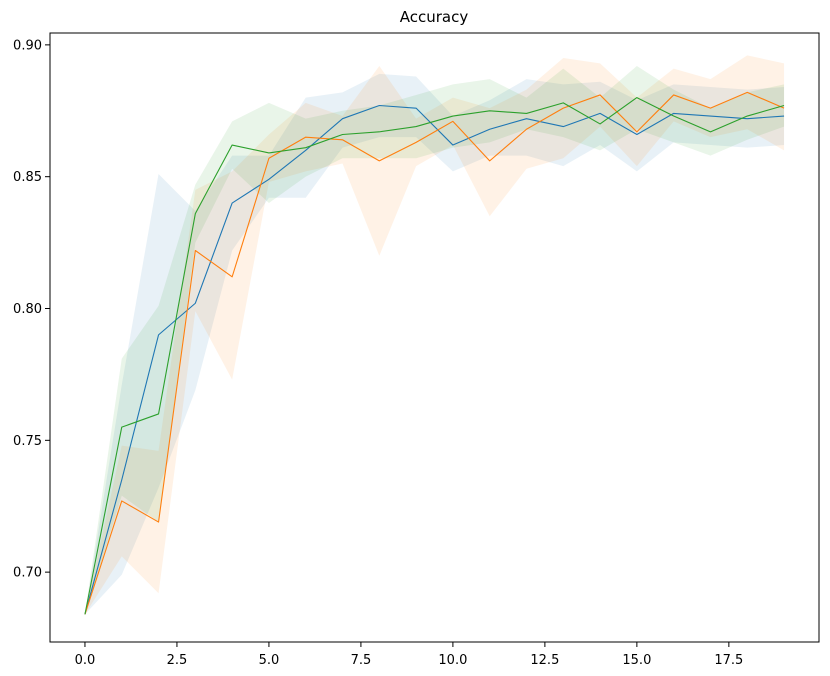  I want to click on x-tick-label: 12.5, so click(544, 660).